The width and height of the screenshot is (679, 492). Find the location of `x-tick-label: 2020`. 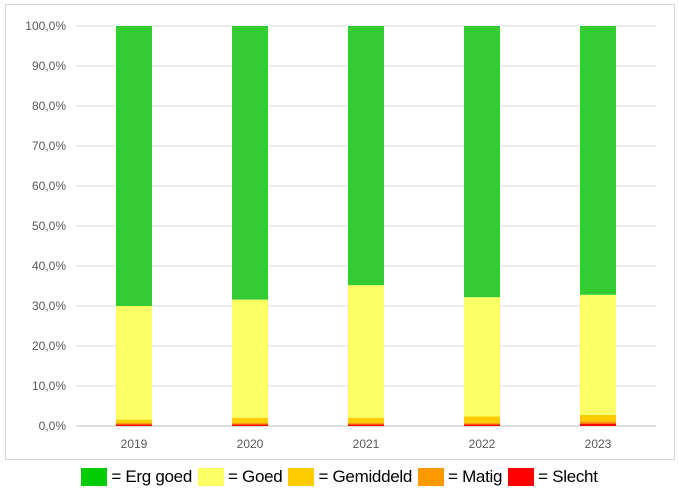

x-tick-label: 2020 is located at coordinates (250, 444).